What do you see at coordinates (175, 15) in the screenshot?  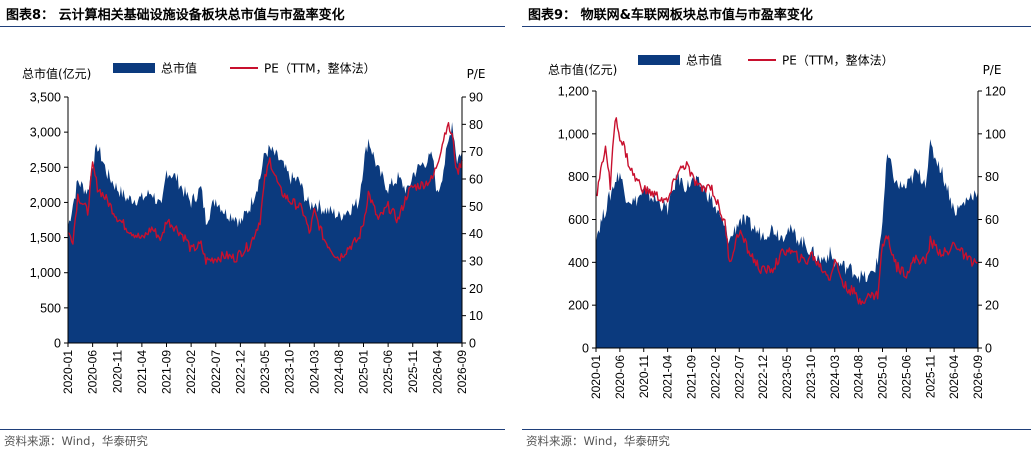 I see `chart-title: 图表8： 云计算相关基础设施设备板块总市值与市盈率变化` at bounding box center [175, 15].